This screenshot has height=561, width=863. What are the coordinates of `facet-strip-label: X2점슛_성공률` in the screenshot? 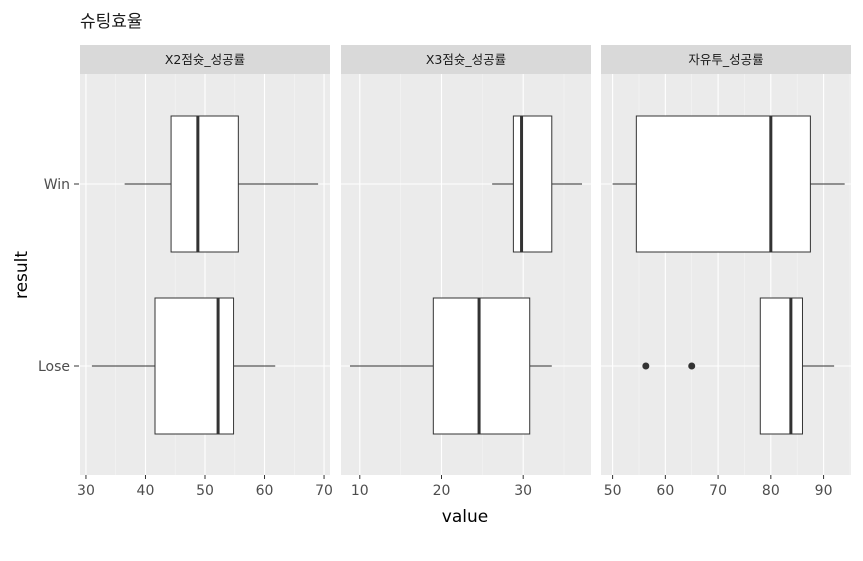 It's located at (205, 59).